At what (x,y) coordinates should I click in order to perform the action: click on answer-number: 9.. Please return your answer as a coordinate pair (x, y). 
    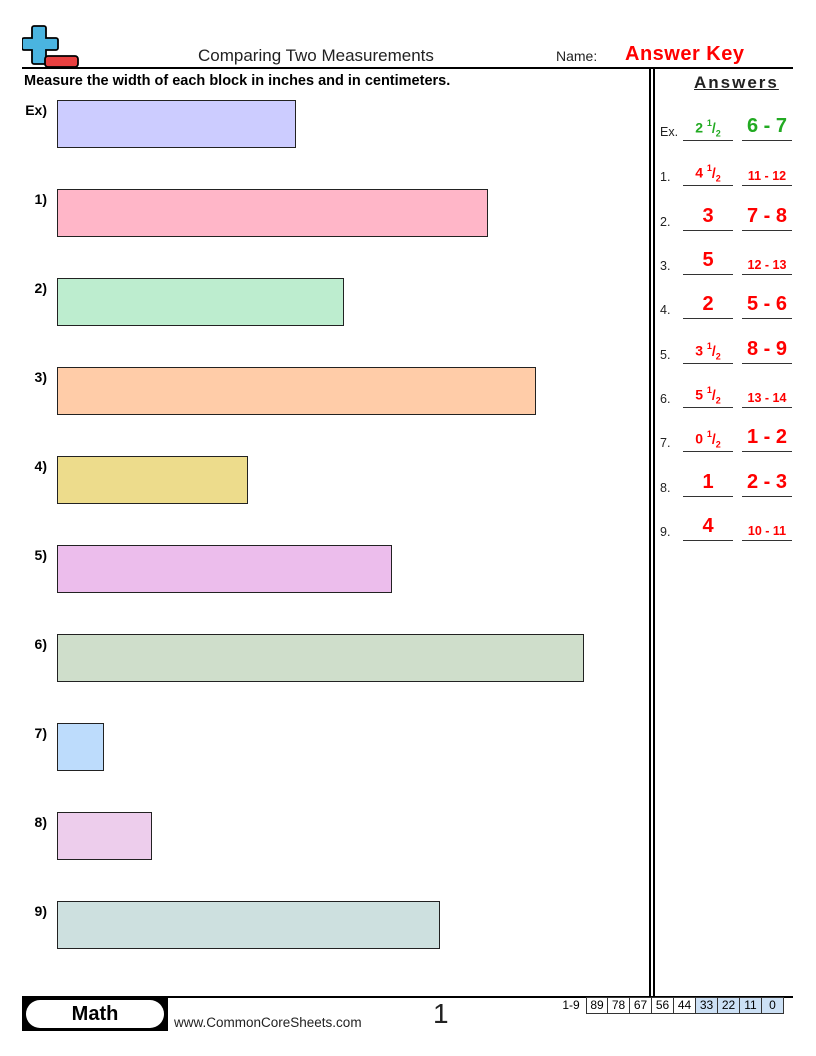
    Looking at the image, I should click on (665, 532).